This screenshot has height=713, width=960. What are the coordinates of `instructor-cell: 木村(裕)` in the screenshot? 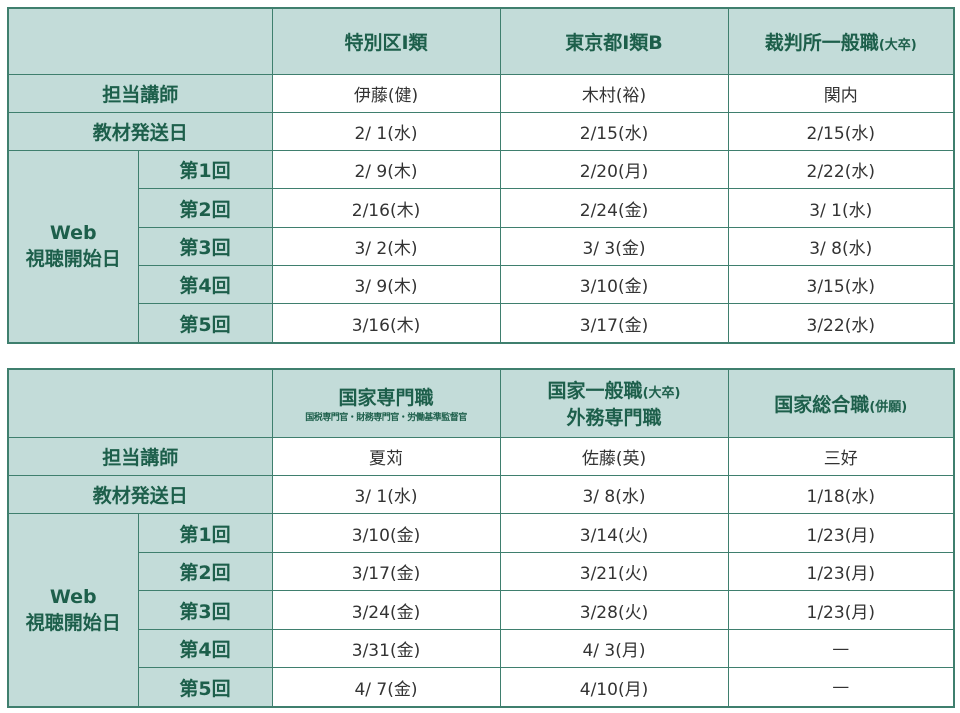 It's located at (614, 93).